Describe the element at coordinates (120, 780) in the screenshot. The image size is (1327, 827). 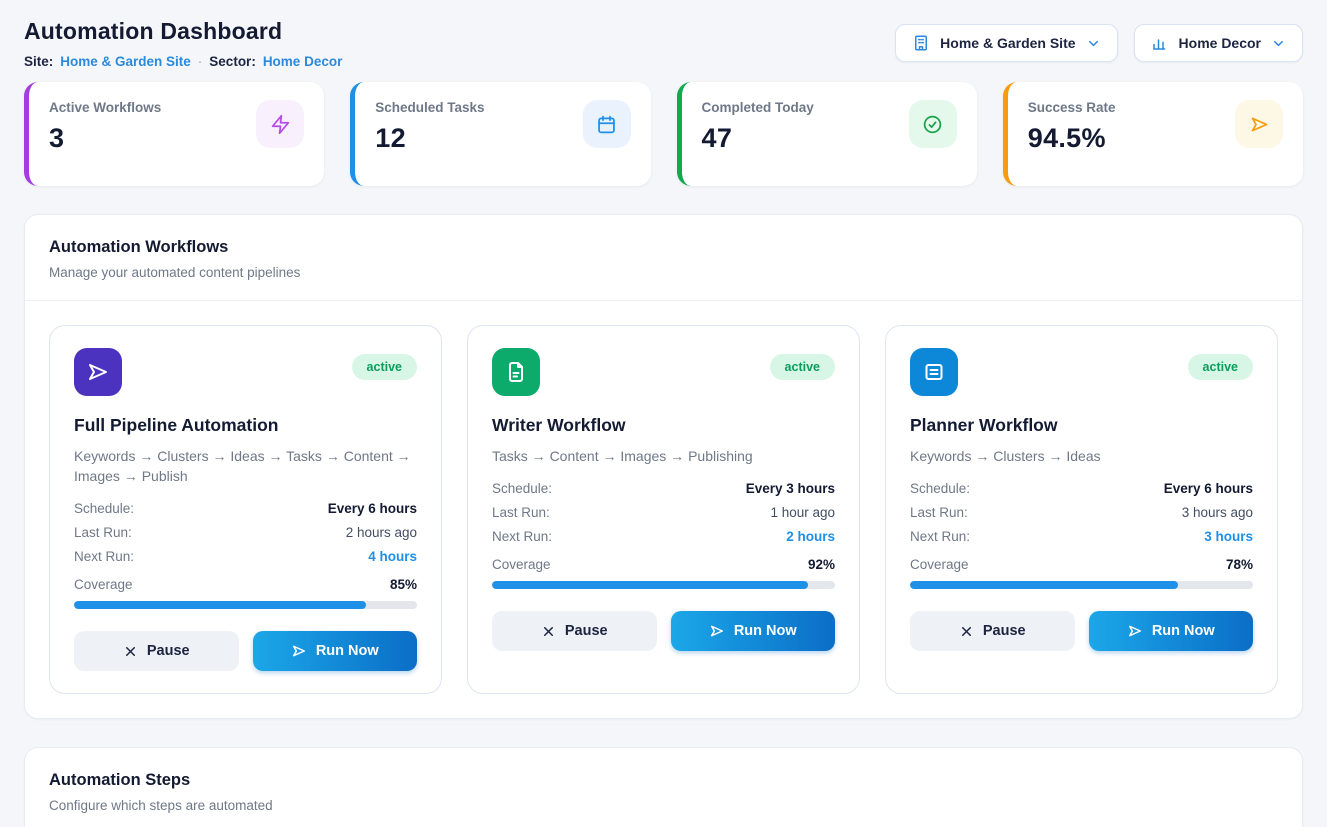
I see `steps-section-title: Automation Steps` at that location.